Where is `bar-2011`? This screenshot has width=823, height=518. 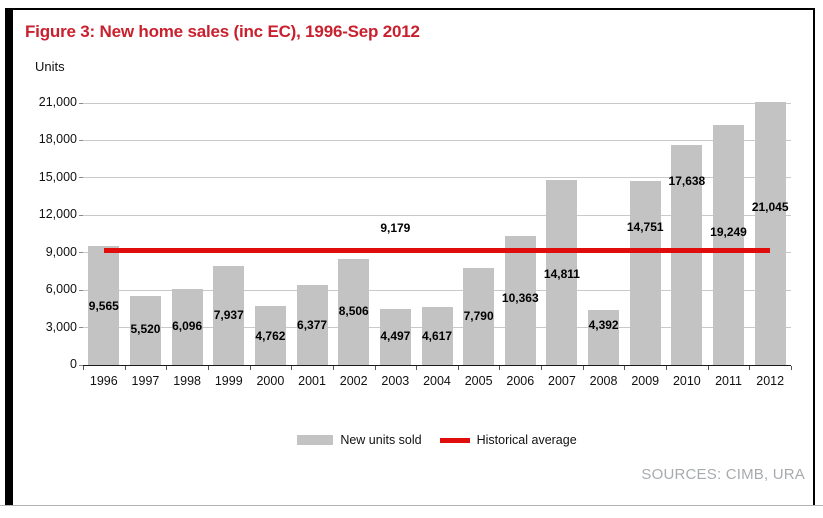
bar-2011 is located at coordinates (729, 244).